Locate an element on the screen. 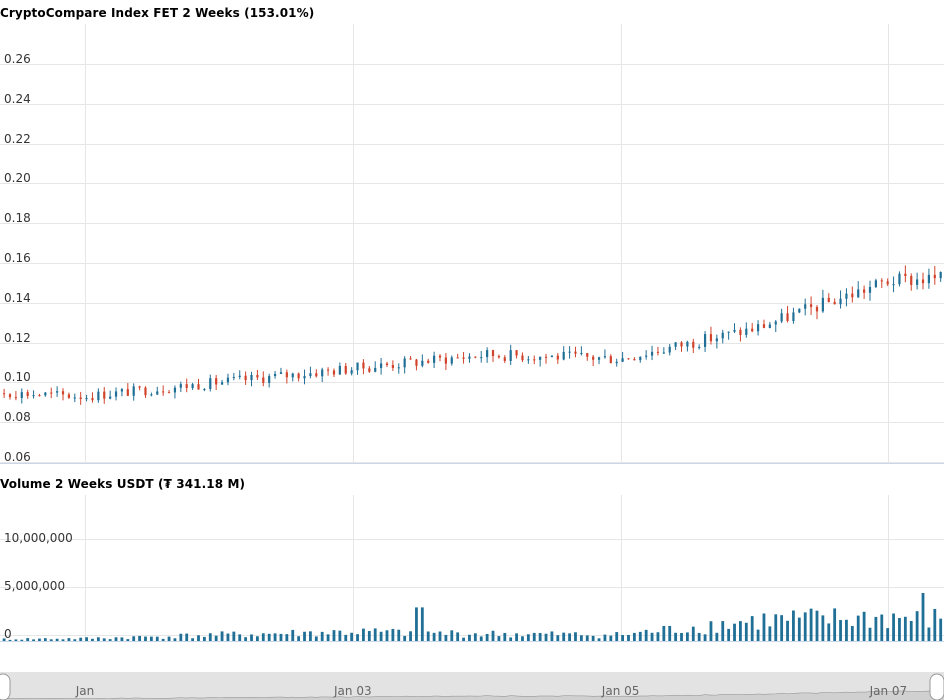 This screenshot has height=700, width=944. navigator-x-tick-label: Jan 07 is located at coordinates (888, 691).